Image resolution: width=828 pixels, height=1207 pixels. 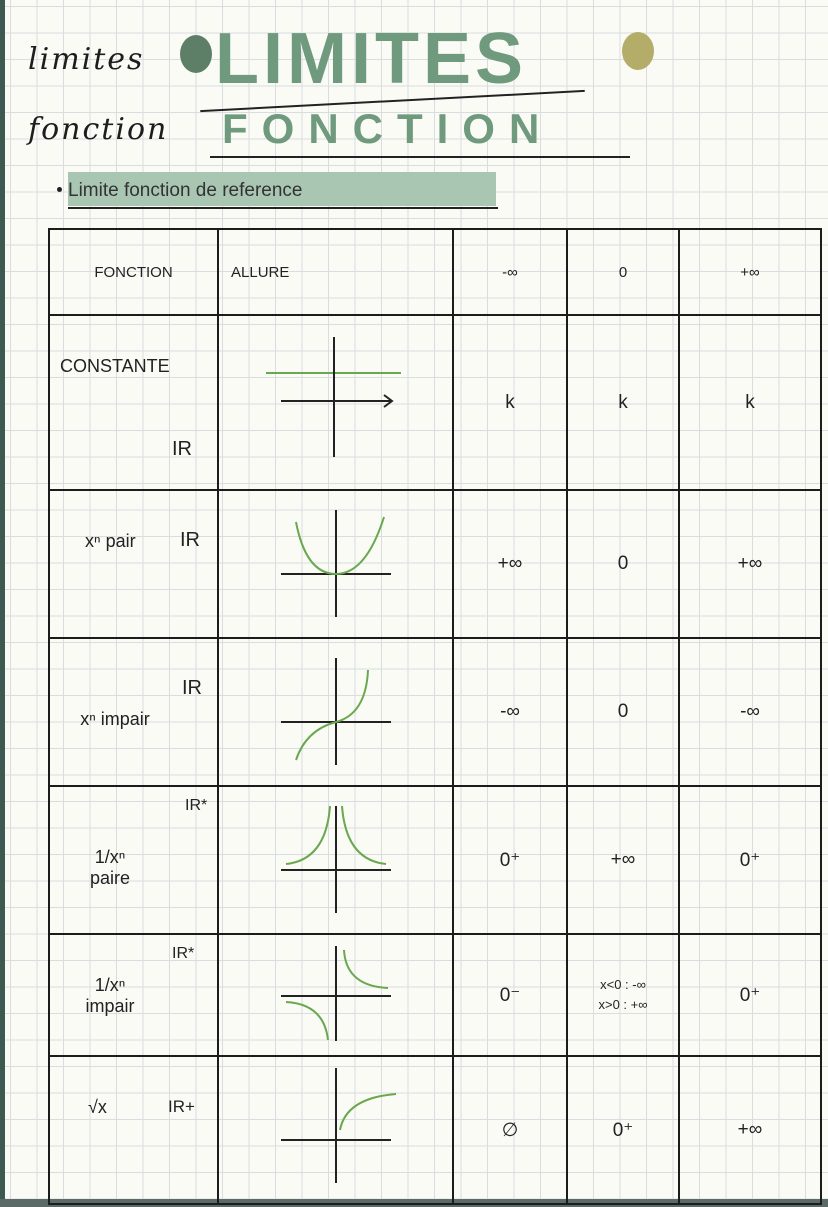 What do you see at coordinates (623, 402) in the screenshot?
I see `limit-zero: k` at bounding box center [623, 402].